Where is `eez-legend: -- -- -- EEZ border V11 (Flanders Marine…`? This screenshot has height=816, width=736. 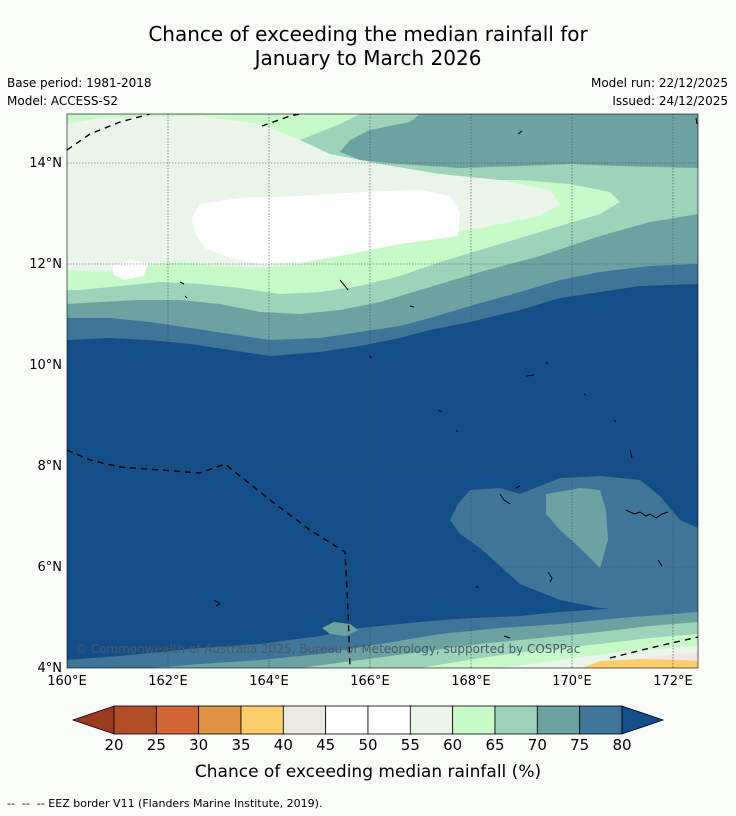 eez-legend: -- -- -- EEZ border V11 (Flanders Marine… is located at coordinates (165, 803).